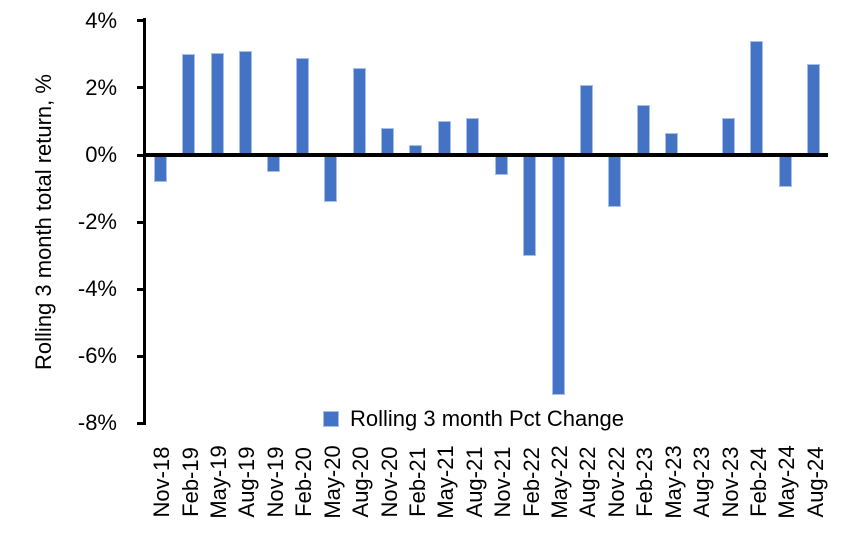  I want to click on x-category-label: May-24, so click(787, 482).